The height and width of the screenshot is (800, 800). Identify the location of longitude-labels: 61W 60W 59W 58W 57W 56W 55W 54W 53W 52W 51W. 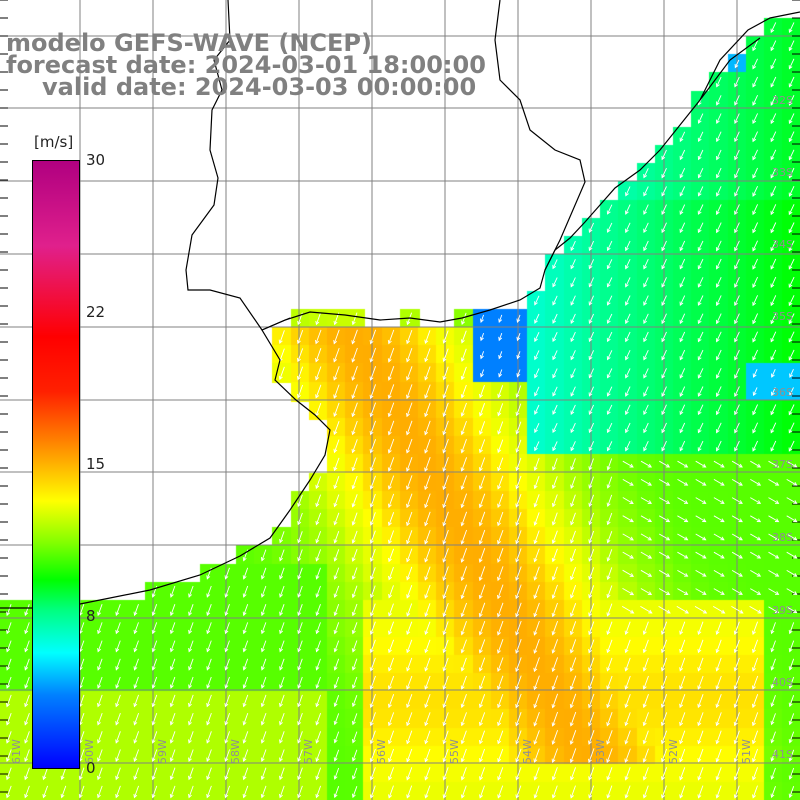
(381, 751).